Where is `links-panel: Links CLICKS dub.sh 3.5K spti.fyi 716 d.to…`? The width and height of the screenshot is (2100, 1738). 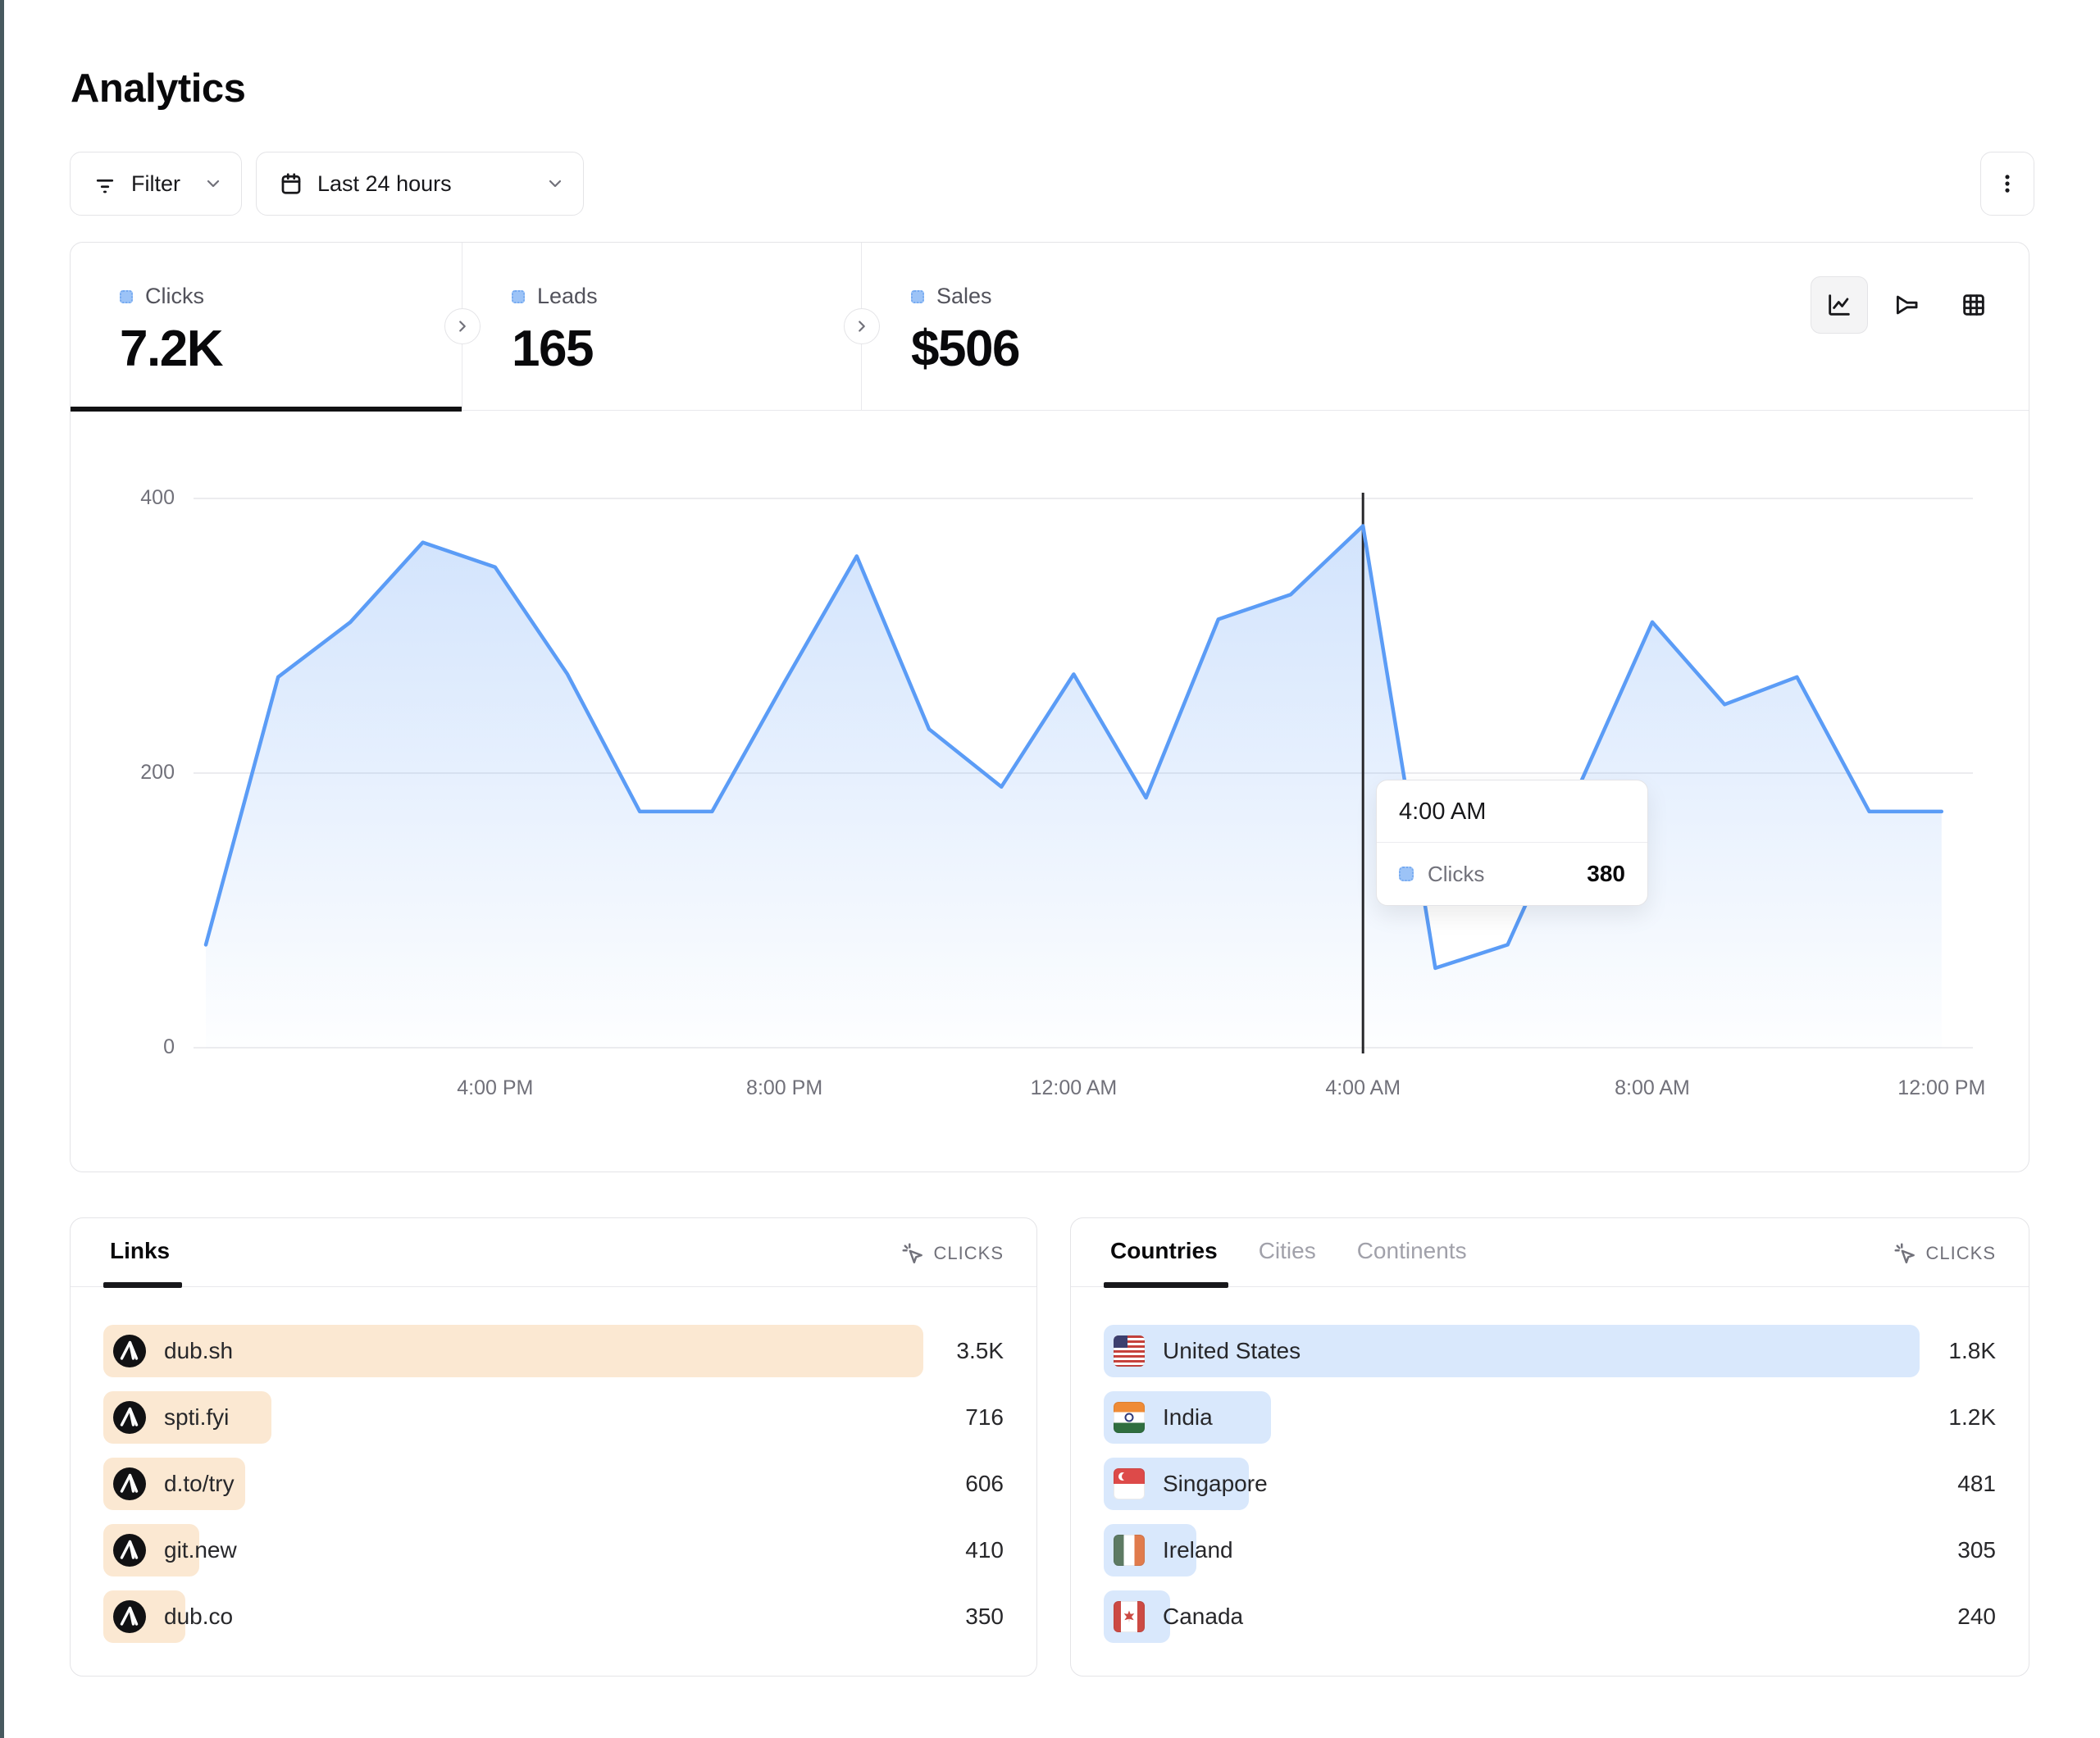 links-panel: Links CLICKS dub.sh 3.5K spti.fyi 716 d.to… is located at coordinates (553, 1447).